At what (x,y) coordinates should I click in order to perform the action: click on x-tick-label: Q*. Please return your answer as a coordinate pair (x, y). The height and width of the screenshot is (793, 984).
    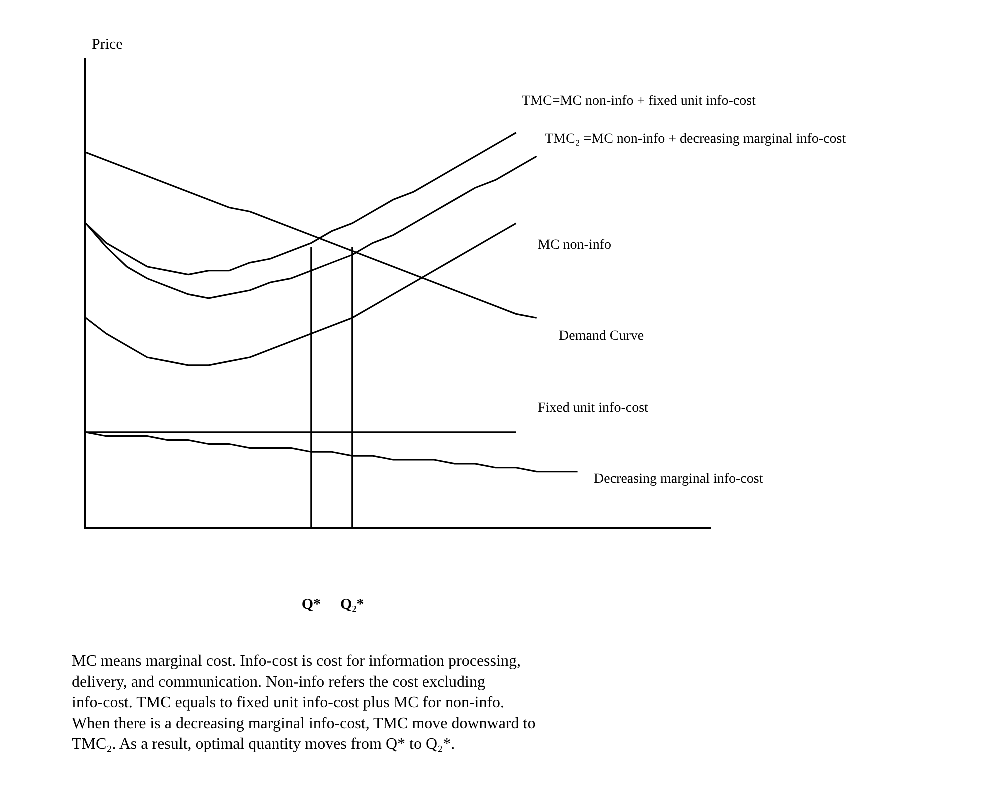
    Looking at the image, I should click on (311, 604).